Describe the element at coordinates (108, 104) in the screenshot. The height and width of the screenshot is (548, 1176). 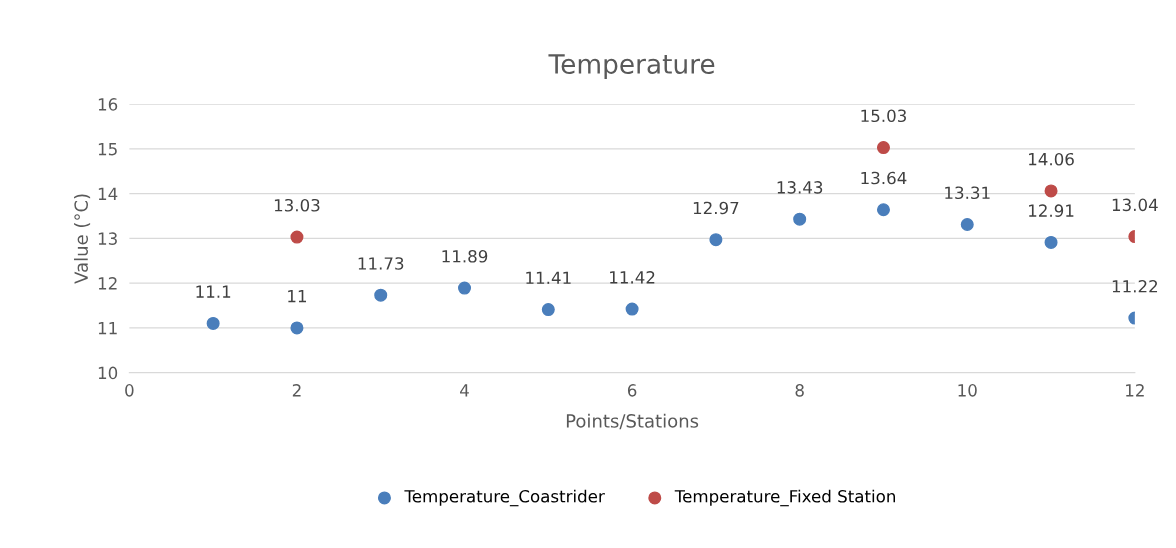
I see `y-tick-label: 16` at that location.